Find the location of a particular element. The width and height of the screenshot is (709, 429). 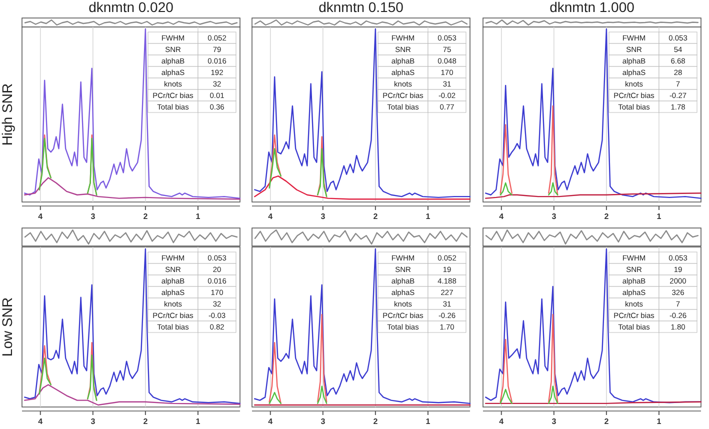

y-axis-title: Low SNR is located at coordinates (7, 327).